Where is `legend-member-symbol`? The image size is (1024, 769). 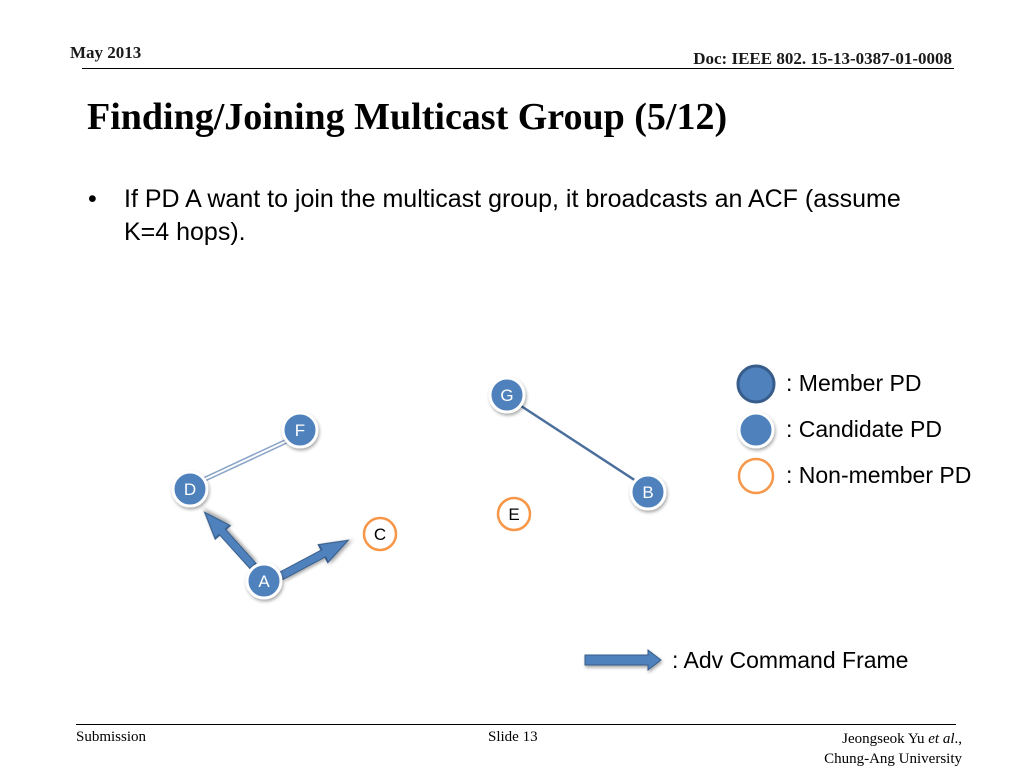
legend-member-symbol is located at coordinates (756, 384).